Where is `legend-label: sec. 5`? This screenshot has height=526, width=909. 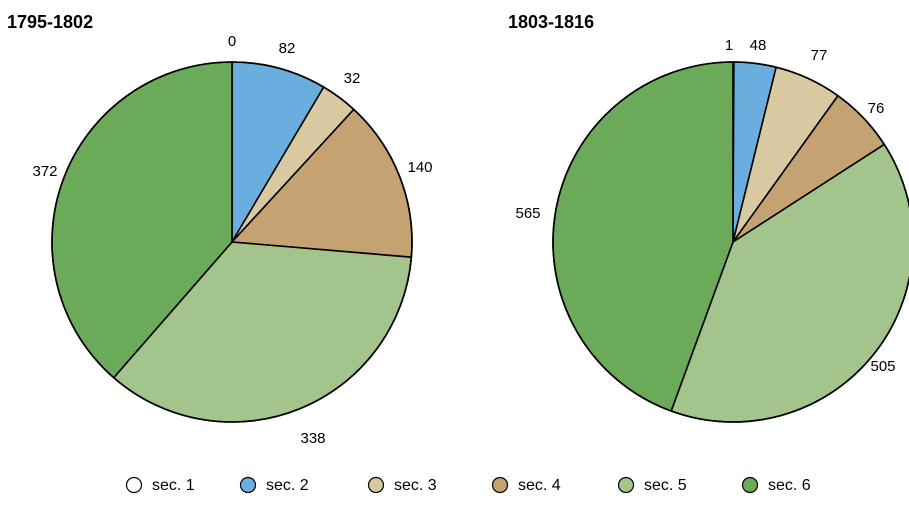
legend-label: sec. 5 is located at coordinates (665, 485).